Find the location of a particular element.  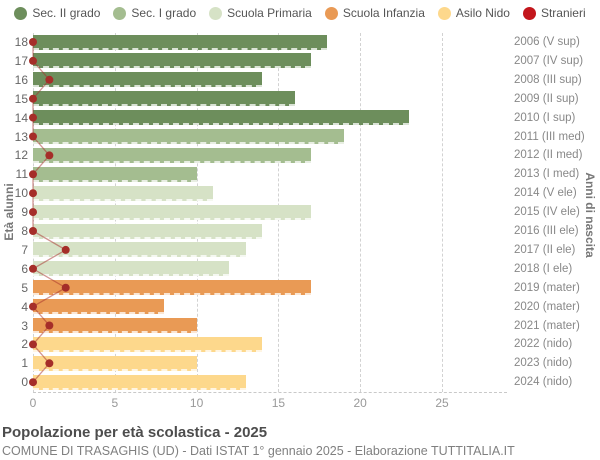

chart-row-age-4: 4 2020 (mater) is located at coordinates (300, 307).